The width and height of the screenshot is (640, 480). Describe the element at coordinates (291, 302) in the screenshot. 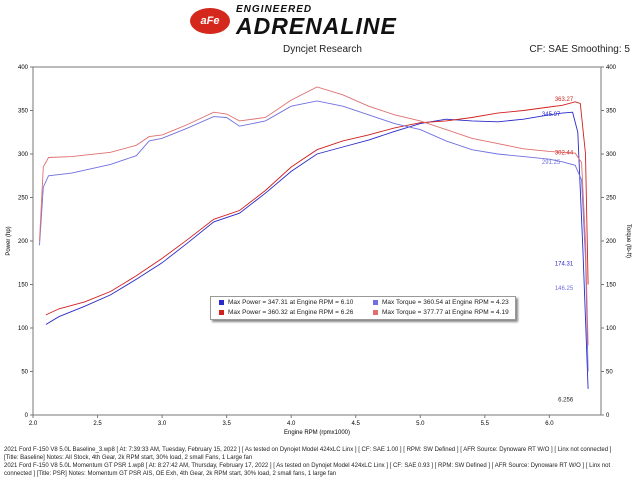

I see `legend-text: Max Power = 347.31 at Engine RPM = 6.10` at that location.